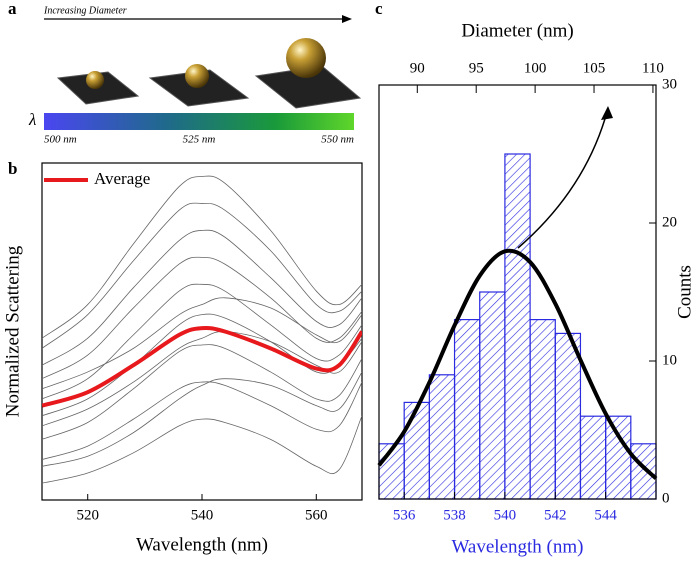  Describe the element at coordinates (653, 68) in the screenshot. I see `x2-tick-label: 110` at that location.